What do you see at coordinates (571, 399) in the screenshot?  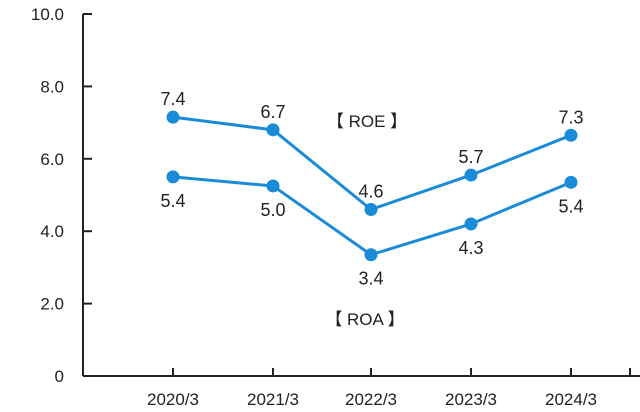 I see `x-tick-label: 2024/3` at bounding box center [571, 399].